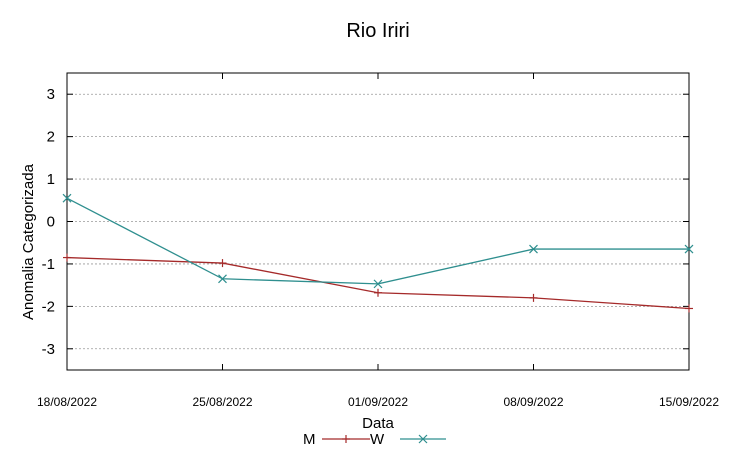  What do you see at coordinates (28, 241) in the screenshot?
I see `y-axis-label: Anomalia Categorizada` at bounding box center [28, 241].